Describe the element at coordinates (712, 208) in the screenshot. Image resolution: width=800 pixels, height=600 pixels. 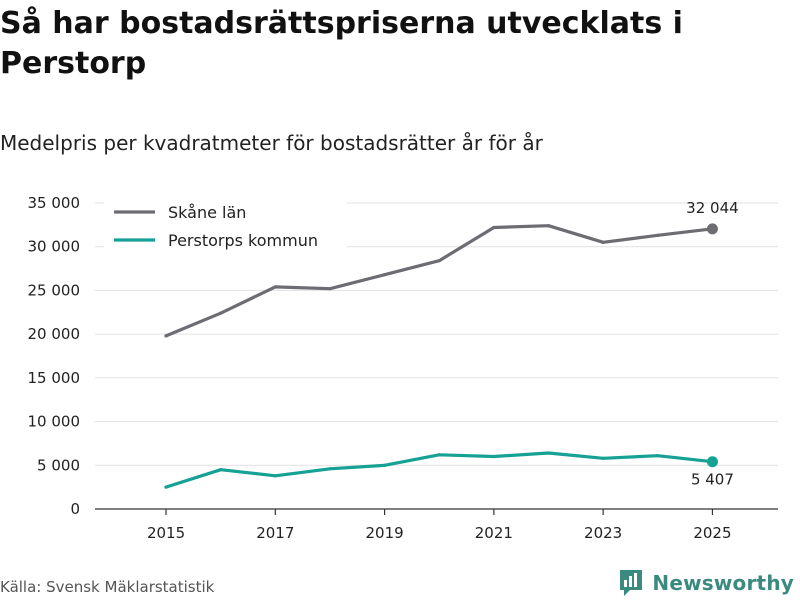
I see `end-value-label: 32 044` at that location.